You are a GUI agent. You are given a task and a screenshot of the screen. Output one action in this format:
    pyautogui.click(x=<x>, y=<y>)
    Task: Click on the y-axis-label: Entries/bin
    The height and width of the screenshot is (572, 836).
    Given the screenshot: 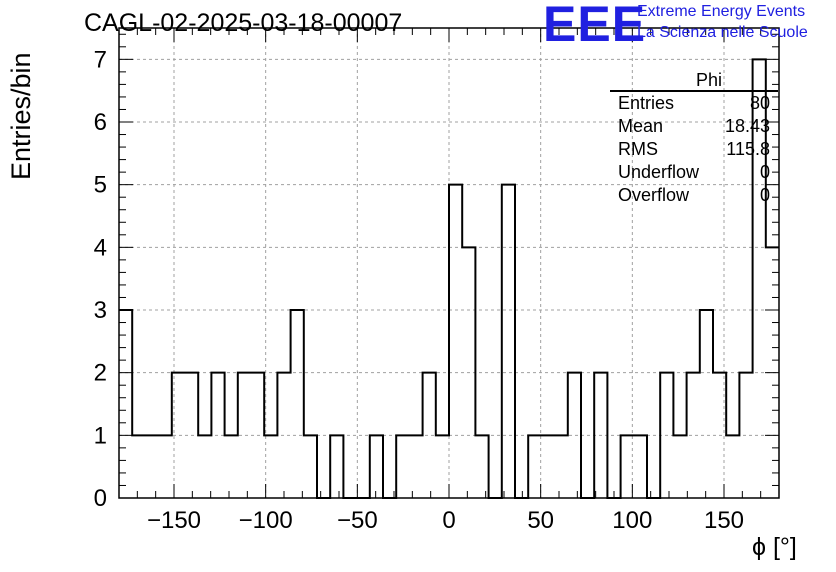 What is the action you would take?
    pyautogui.click(x=21, y=116)
    